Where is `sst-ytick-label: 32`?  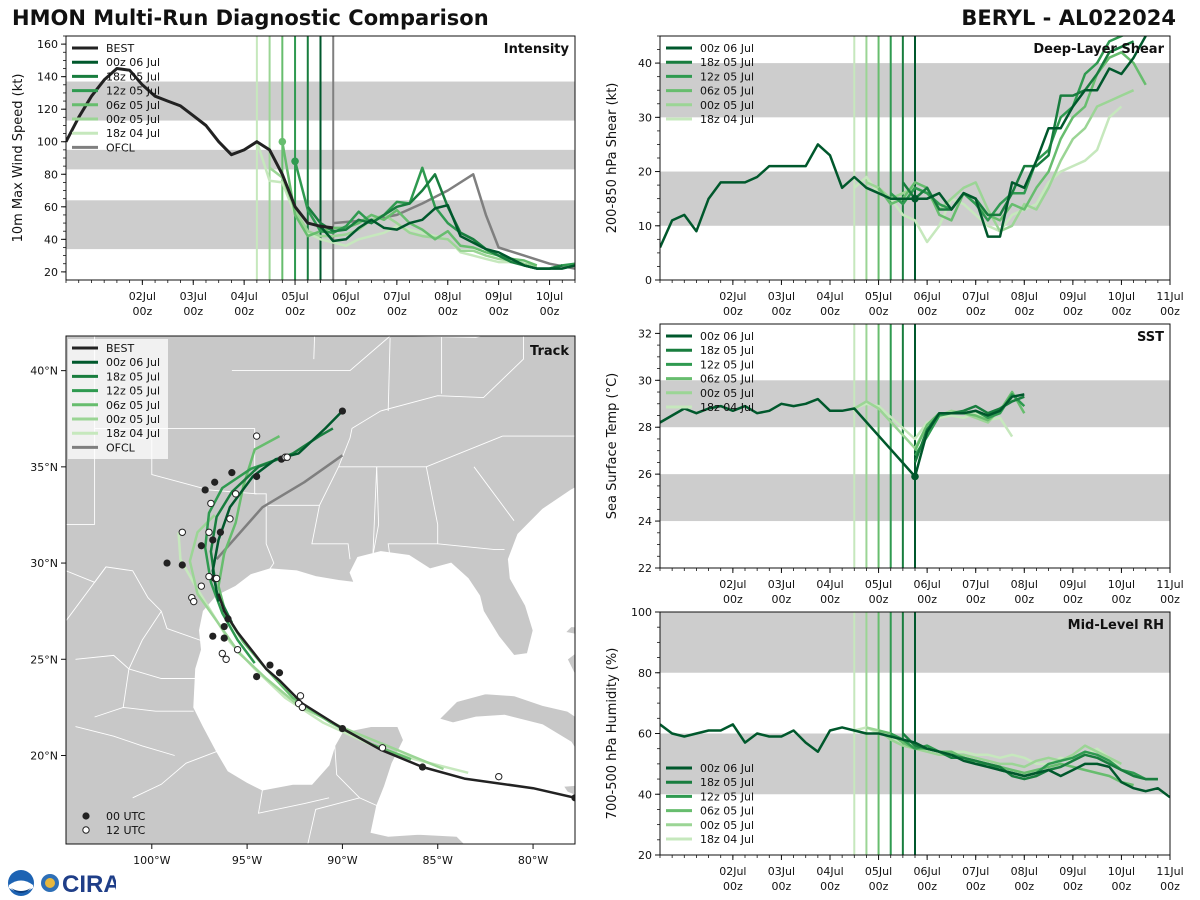 sst-ytick-label: 32 is located at coordinates (645, 333).